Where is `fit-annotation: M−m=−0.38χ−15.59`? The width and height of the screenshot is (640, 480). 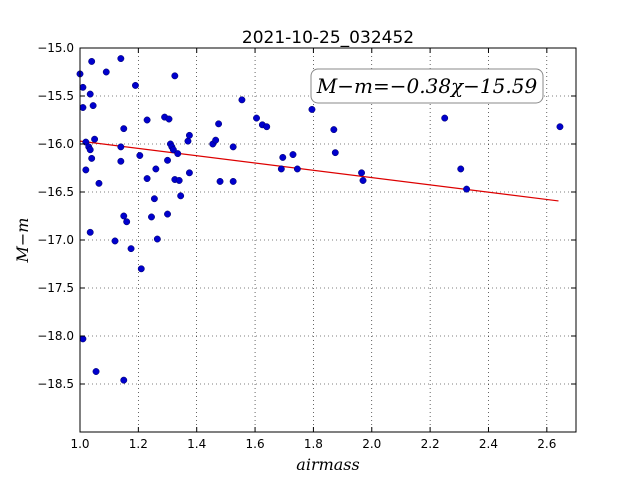 fit-annotation: M−m=−0.38χ−15.59 is located at coordinates (427, 86).